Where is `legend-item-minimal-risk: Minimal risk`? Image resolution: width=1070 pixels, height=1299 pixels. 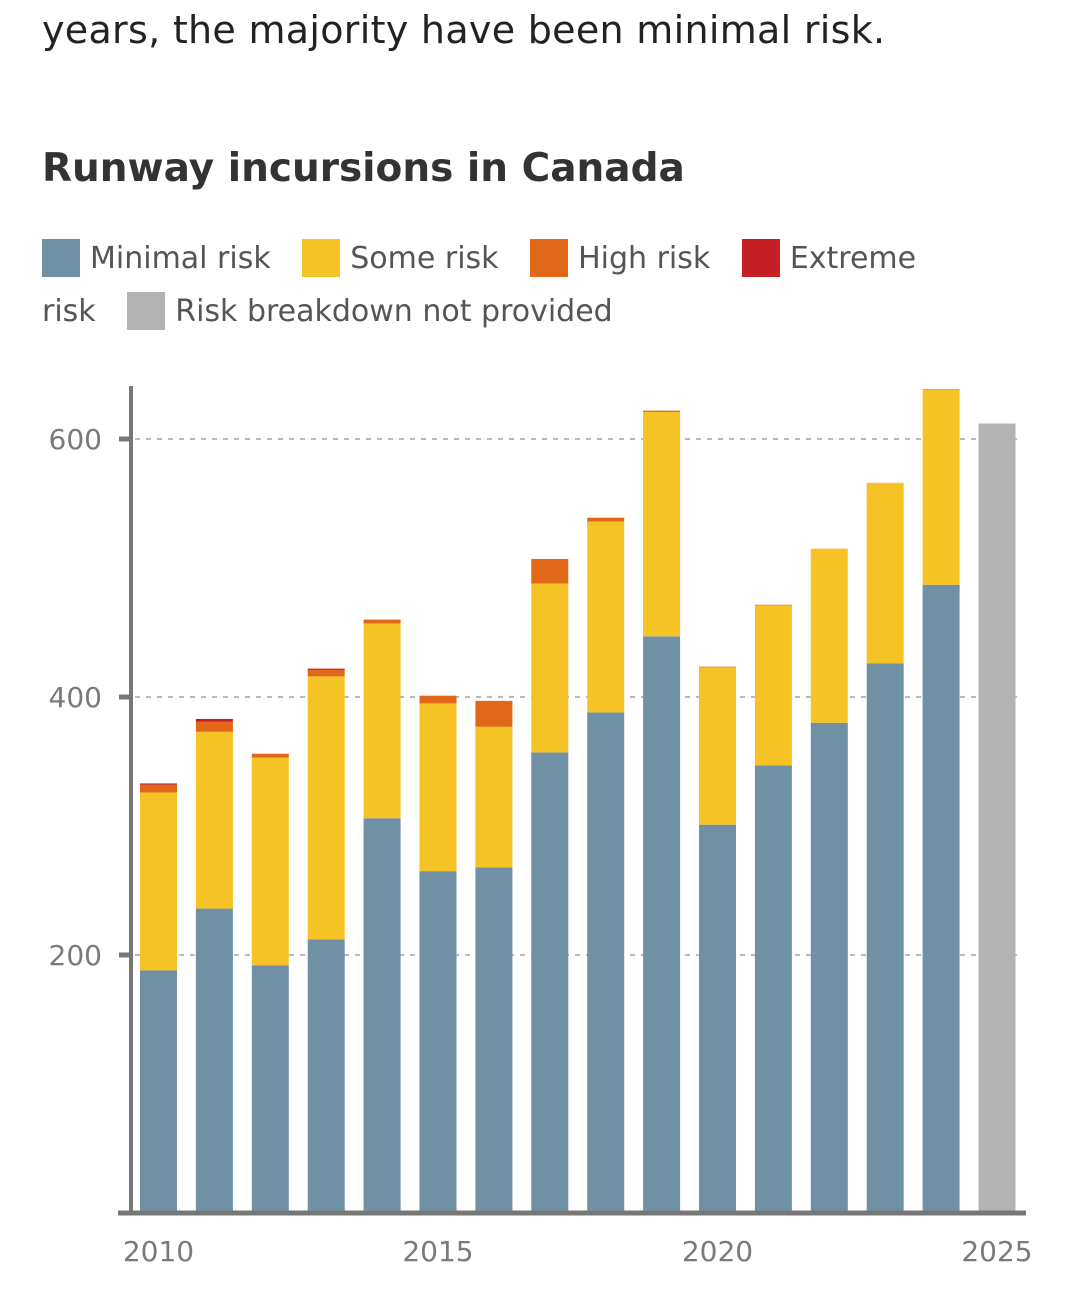 legend-item-minimal-risk: Minimal risk is located at coordinates (156, 258).